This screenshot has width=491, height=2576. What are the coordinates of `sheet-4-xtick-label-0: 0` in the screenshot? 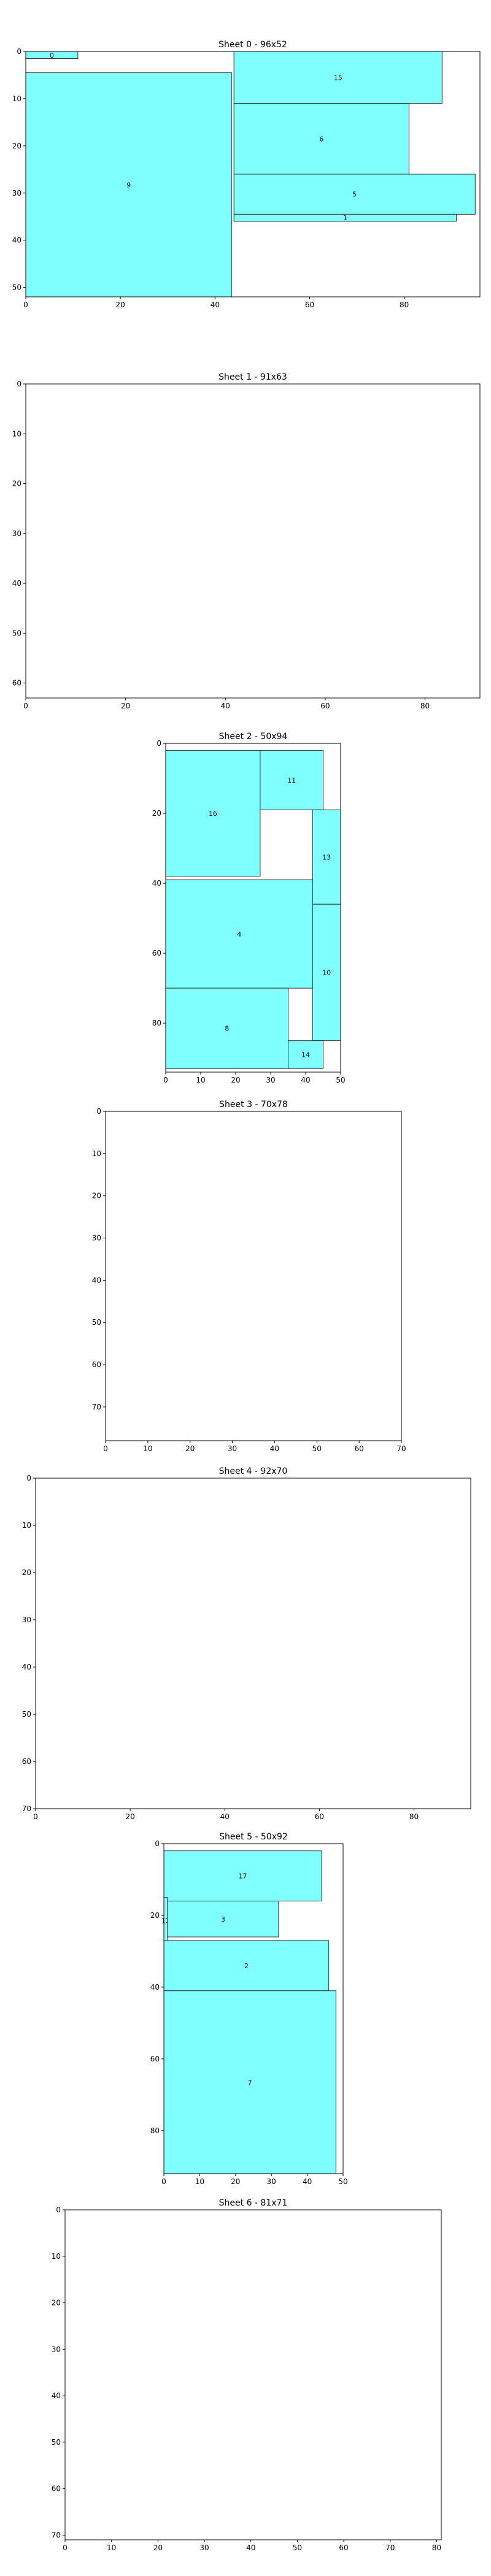 It's located at (35, 1816).